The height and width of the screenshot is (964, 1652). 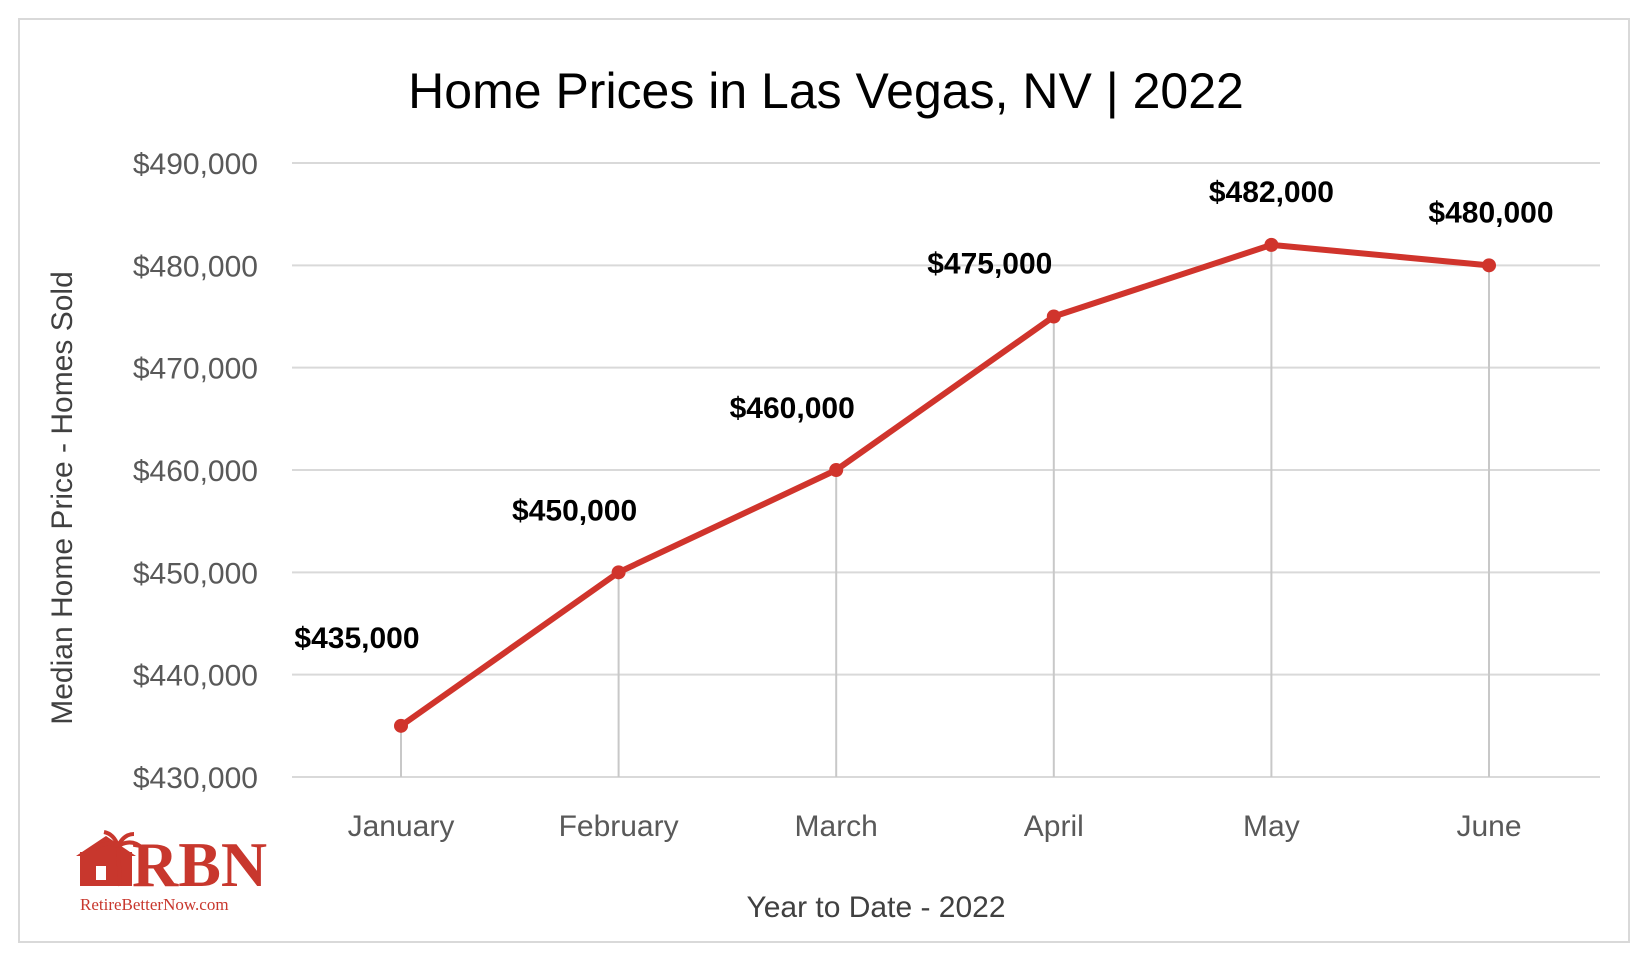 I want to click on x-tick-label: June, so click(x=1488, y=826).